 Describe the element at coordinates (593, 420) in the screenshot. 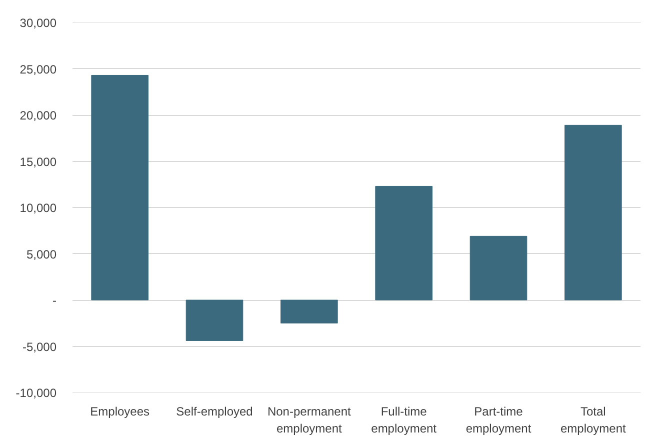

I see `x-tick-label: Total employment` at that location.